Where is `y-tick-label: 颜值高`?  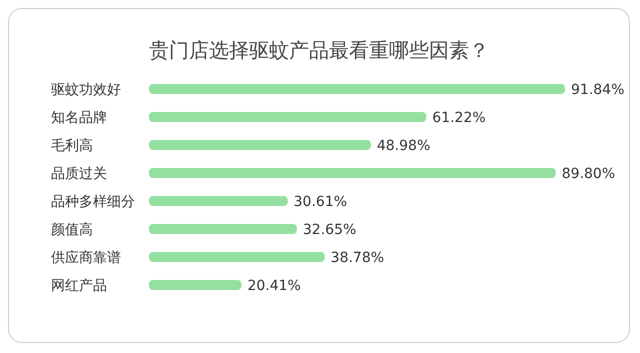 y-tick-label: 颜值高 is located at coordinates (72, 230).